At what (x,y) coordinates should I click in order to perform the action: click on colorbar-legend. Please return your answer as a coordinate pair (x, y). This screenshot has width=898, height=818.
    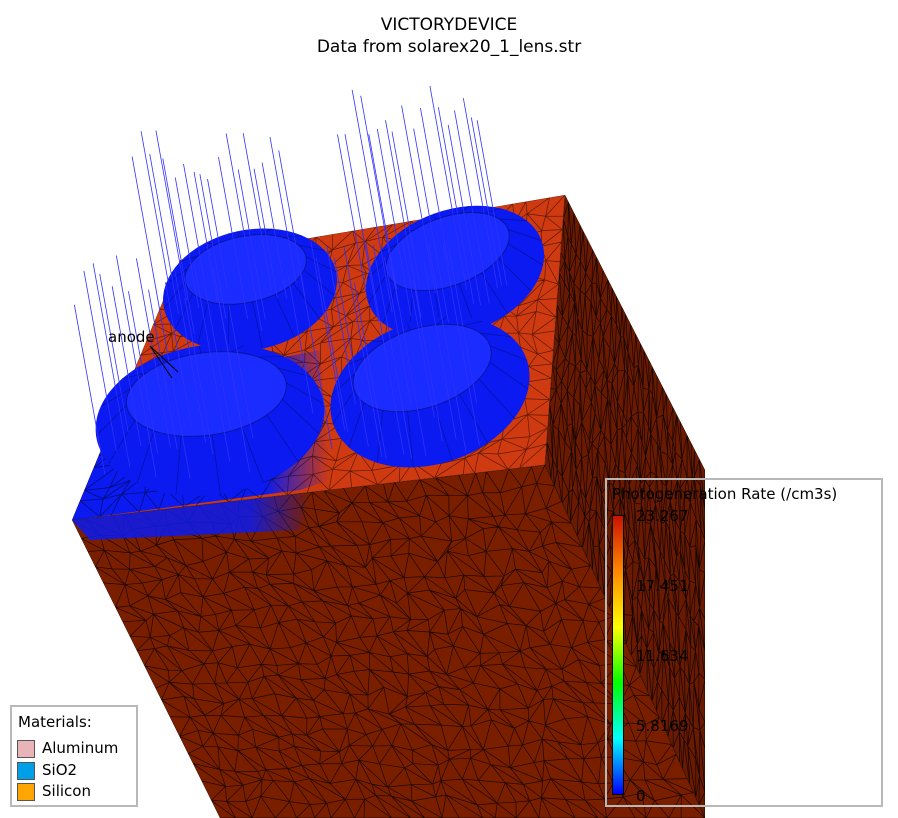
    Looking at the image, I should click on (744, 642).